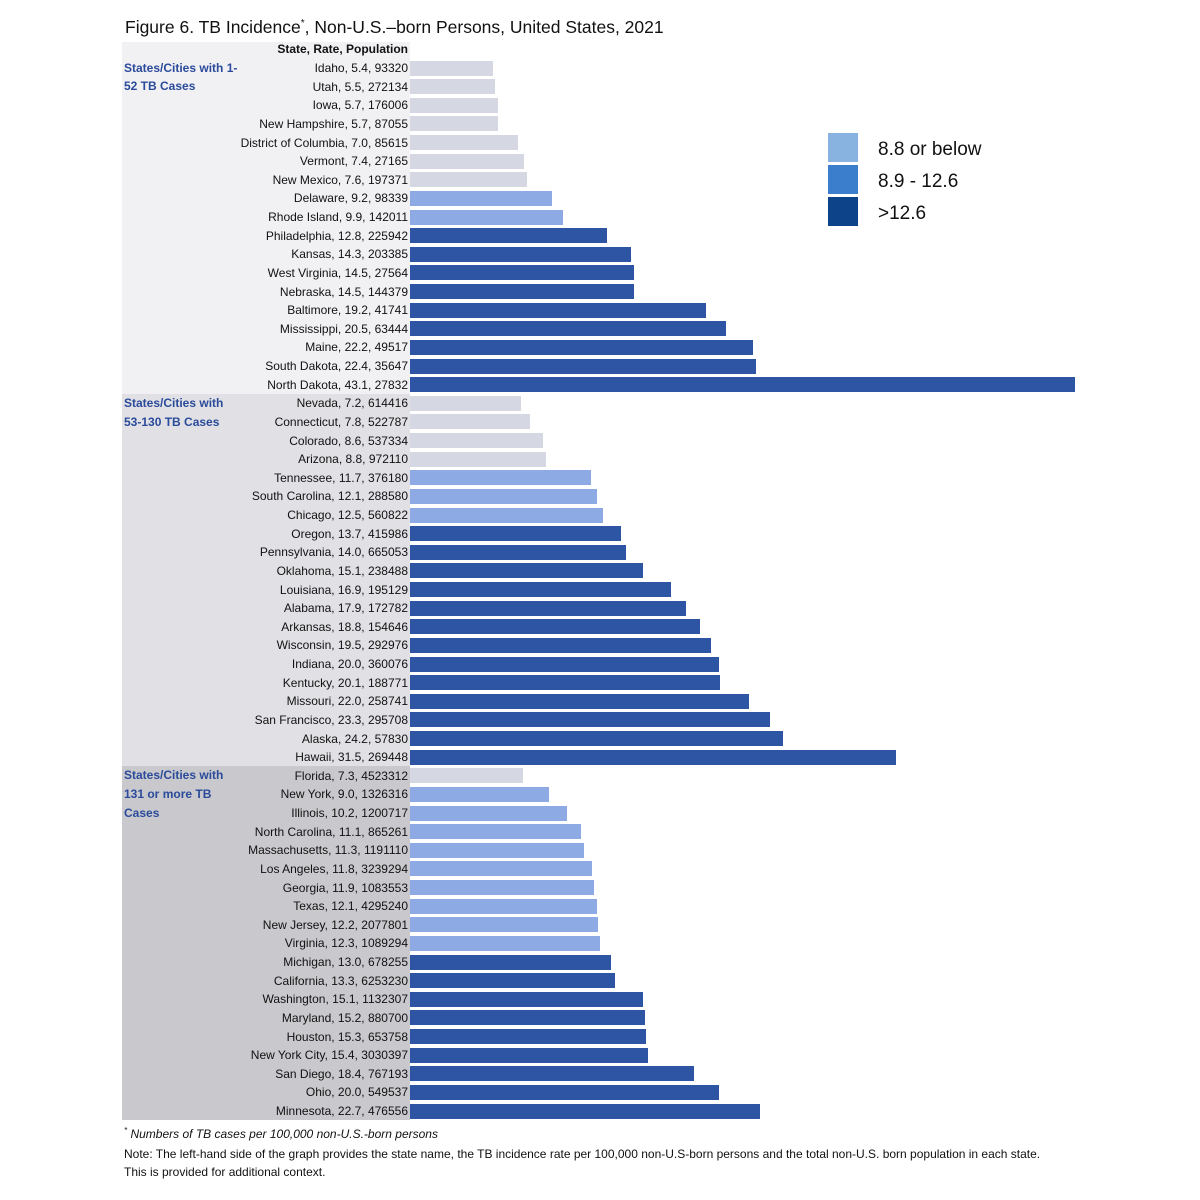 This screenshot has width=1200, height=1200. Describe the element at coordinates (333, 552) in the screenshot. I see `bar-label: Pennsylvania, 14.0, 665053` at that location.